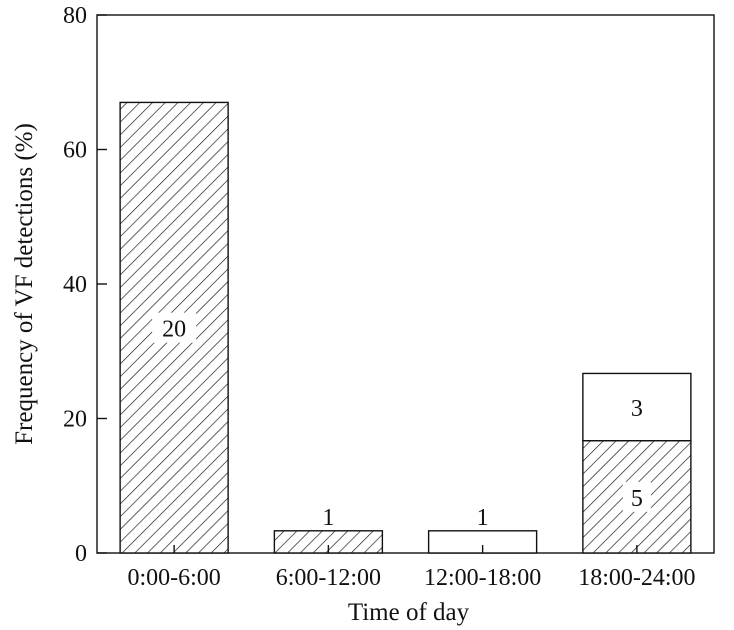 Image resolution: width=734 pixels, height=630 pixels. Describe the element at coordinates (75, 16) in the screenshot. I see `y-tick-label: 80` at that location.